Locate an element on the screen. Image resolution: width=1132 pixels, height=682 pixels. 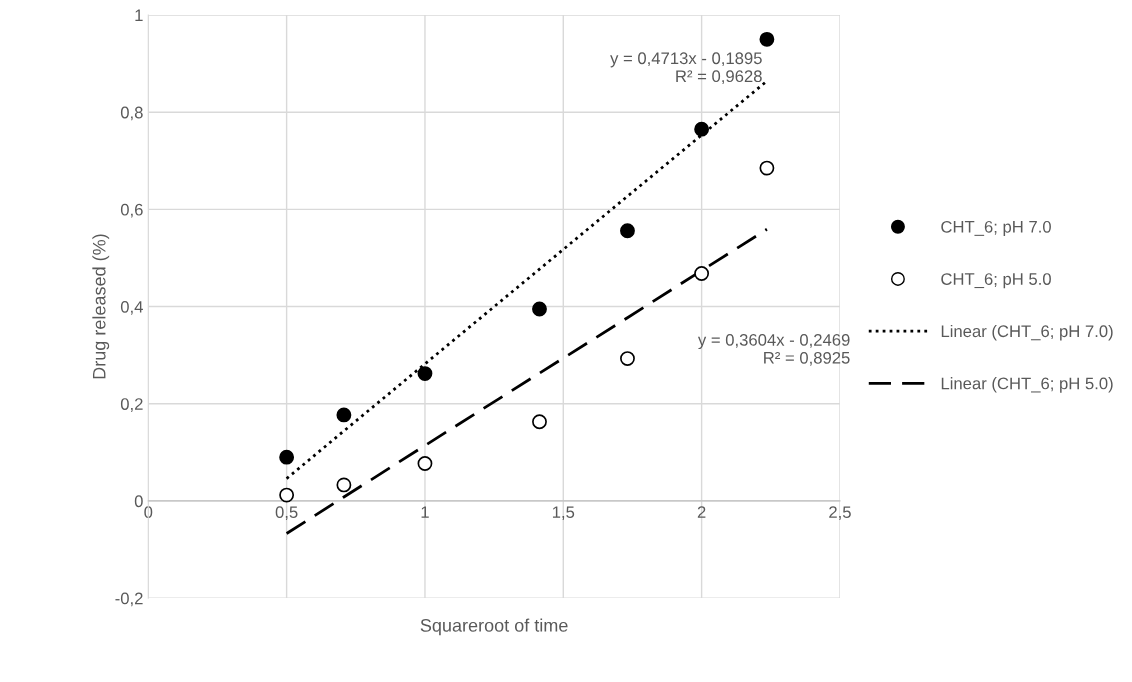
x-tick-label: 1,5 is located at coordinates (563, 513).